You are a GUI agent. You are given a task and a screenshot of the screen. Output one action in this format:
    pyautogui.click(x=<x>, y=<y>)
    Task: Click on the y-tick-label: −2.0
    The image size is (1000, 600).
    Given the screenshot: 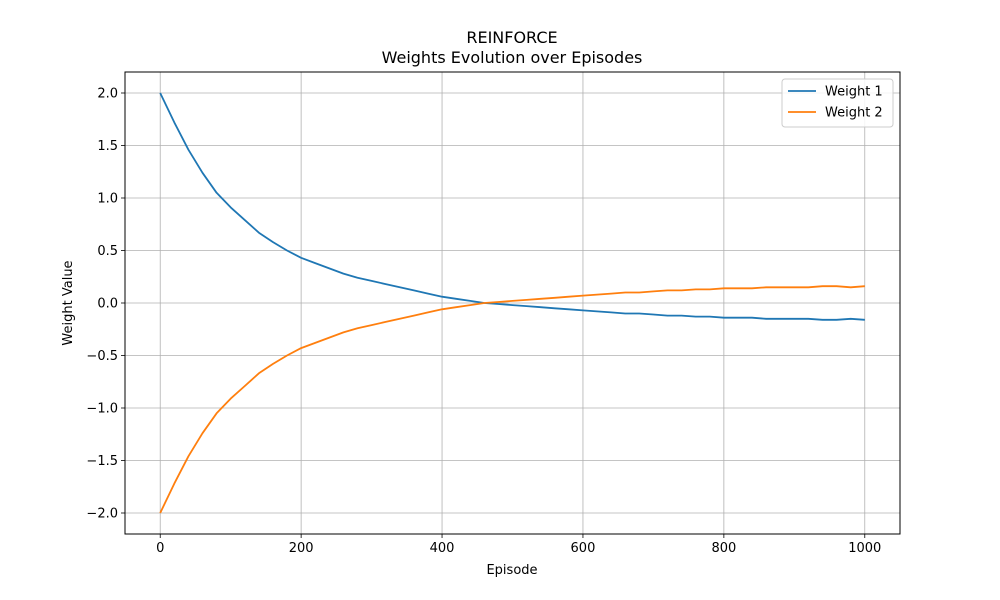 What is the action you would take?
    pyautogui.click(x=102, y=514)
    